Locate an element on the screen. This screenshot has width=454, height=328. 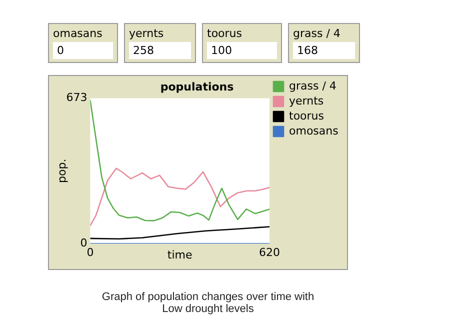
y-tick-label: 673 is located at coordinates (77, 97).